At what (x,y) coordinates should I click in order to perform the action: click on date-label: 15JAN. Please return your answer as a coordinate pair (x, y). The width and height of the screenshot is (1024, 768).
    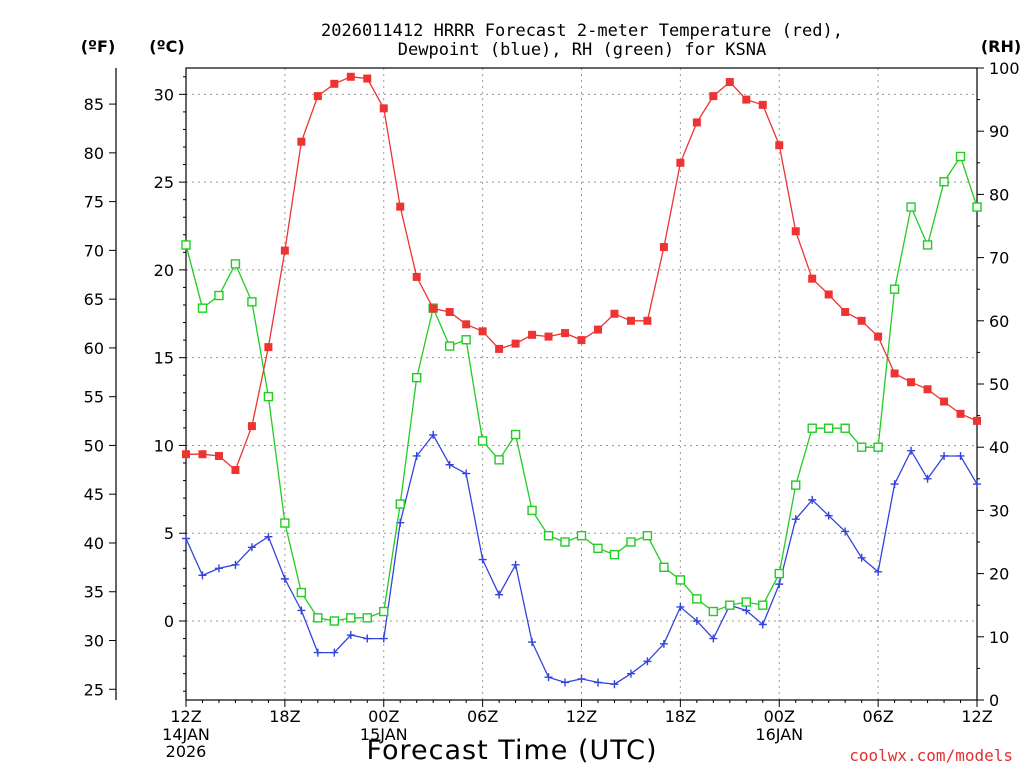
    Looking at the image, I should click on (384, 734).